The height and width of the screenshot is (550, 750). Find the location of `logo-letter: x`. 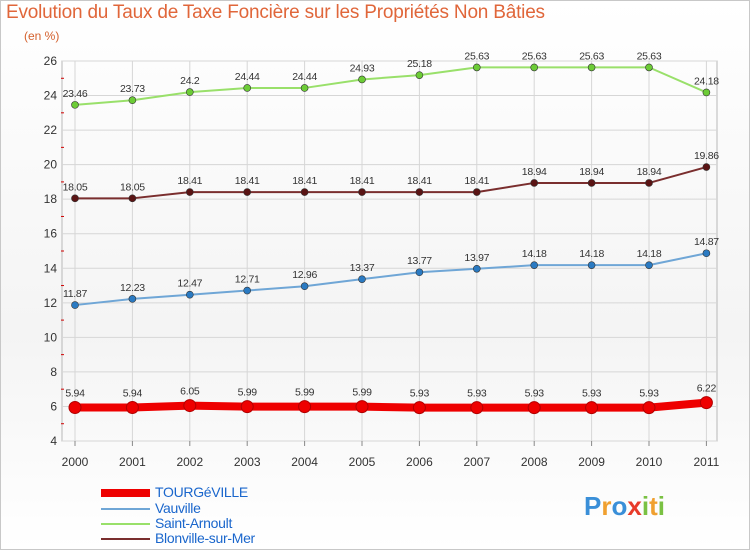

logo-letter: x is located at coordinates (634, 506).